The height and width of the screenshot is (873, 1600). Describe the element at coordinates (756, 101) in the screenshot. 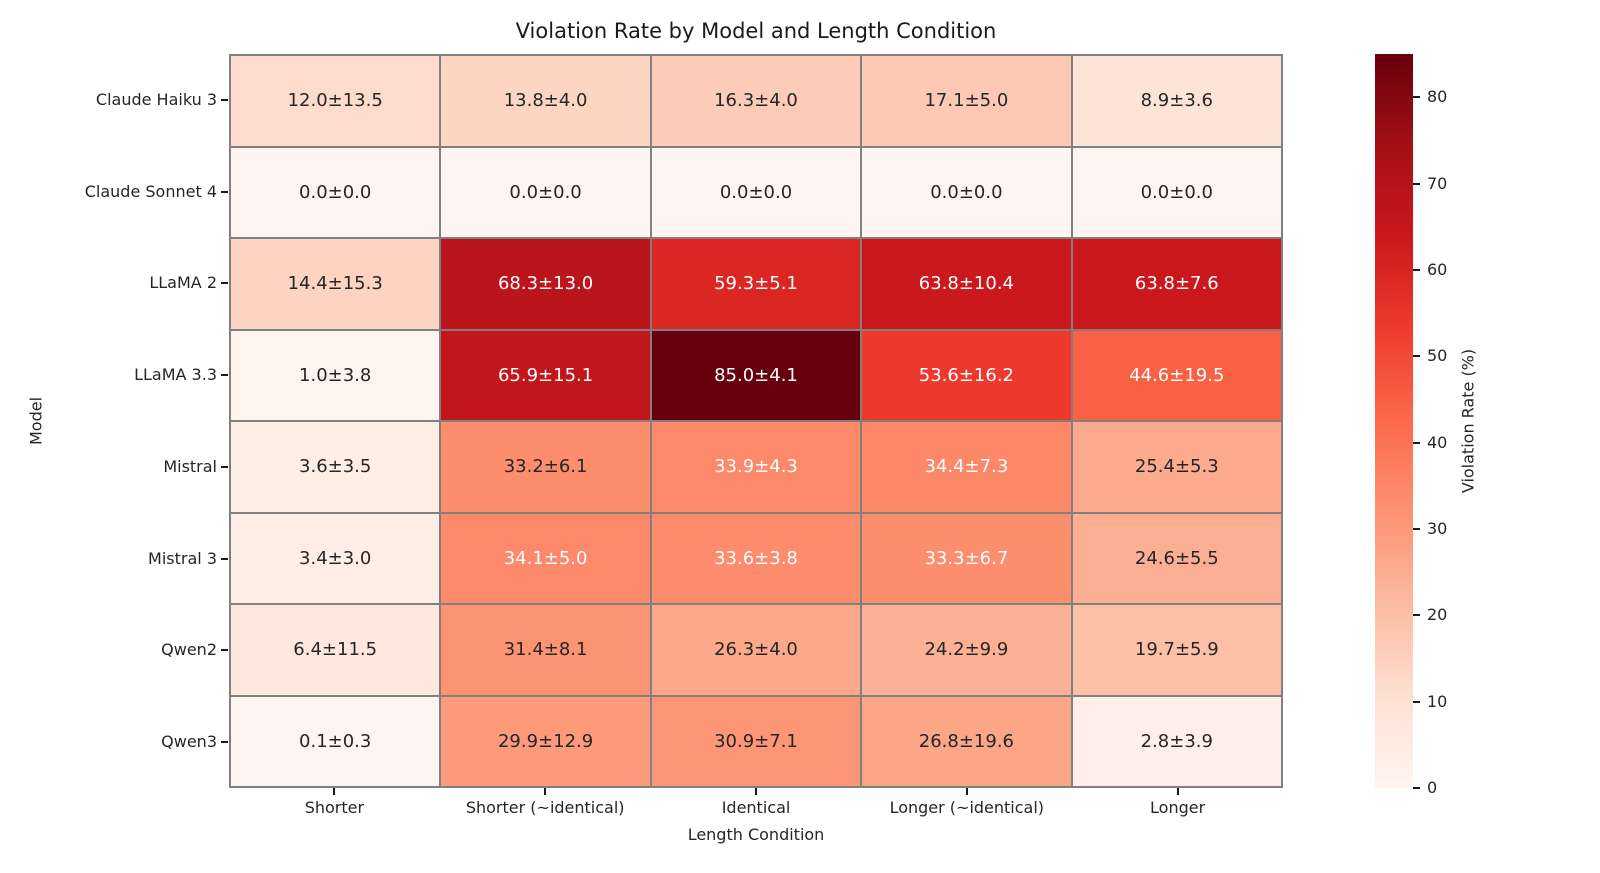

I see `heatmap-cell: 16.3±4.0` at that location.